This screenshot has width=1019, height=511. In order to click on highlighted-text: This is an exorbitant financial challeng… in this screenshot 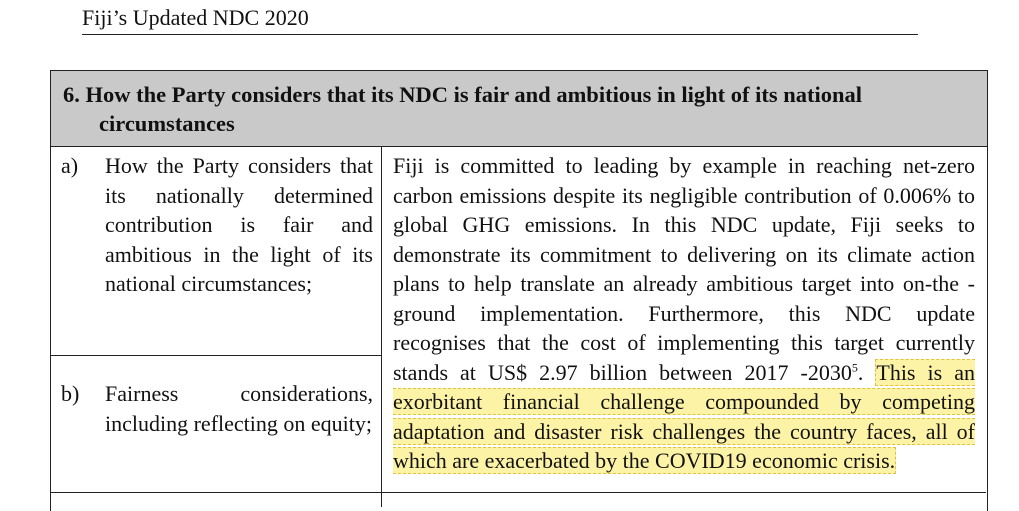, I will do `click(684, 416)`.